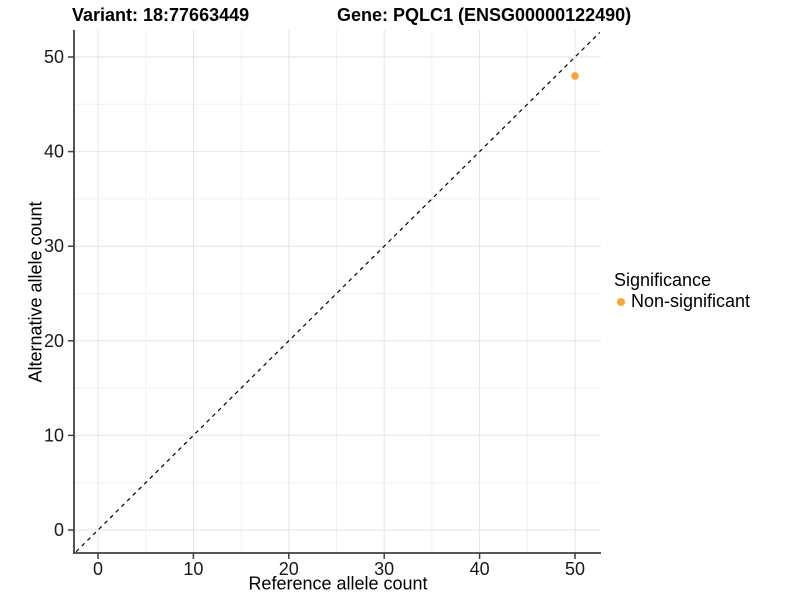 This screenshot has height=600, width=800. What do you see at coordinates (484, 15) in the screenshot?
I see `gene-title: Gene: PQLC1 (ENSG00000122490)` at bounding box center [484, 15].